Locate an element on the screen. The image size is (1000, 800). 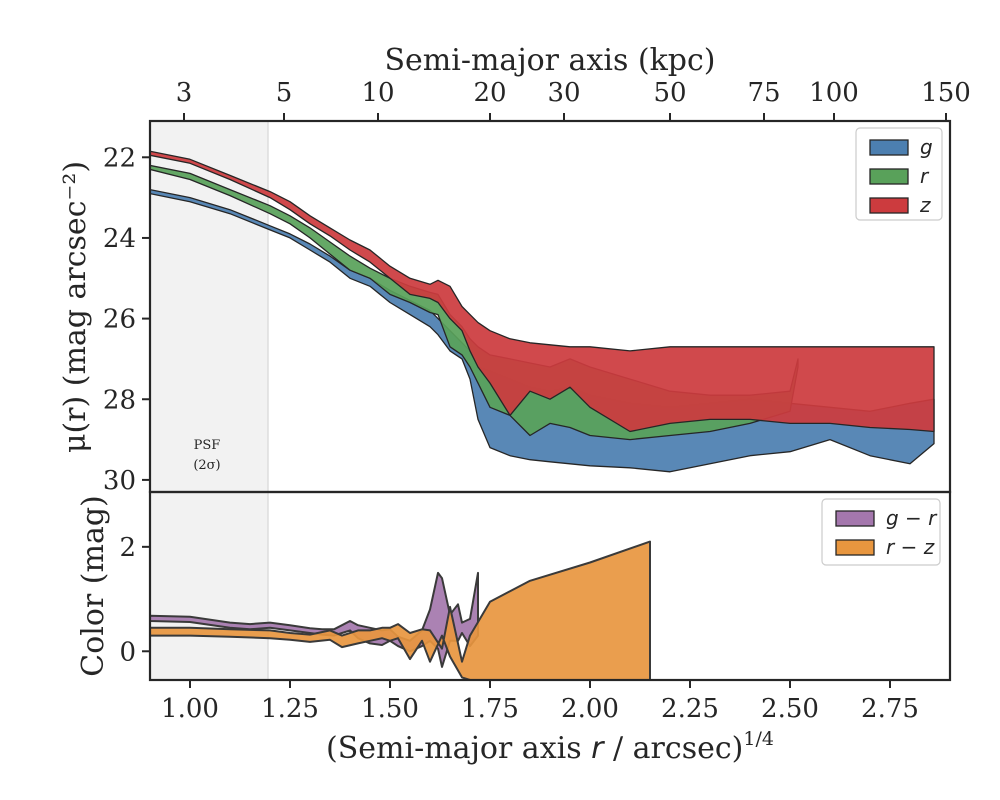
top-legend: grz is located at coordinates (899, 174).